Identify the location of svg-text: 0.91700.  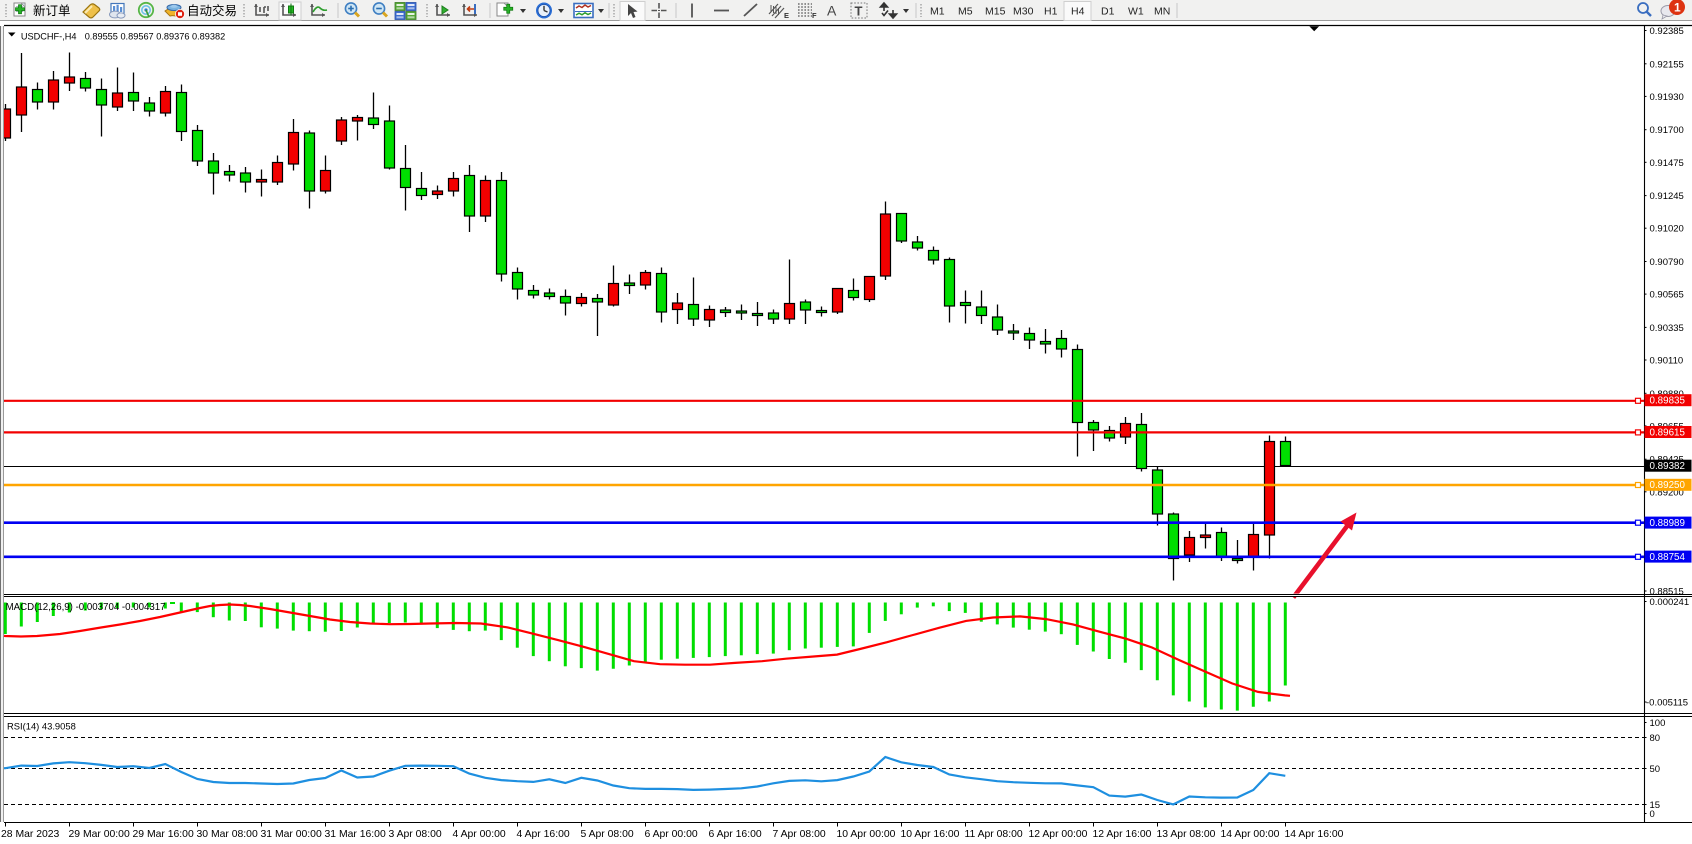
(1667, 130).